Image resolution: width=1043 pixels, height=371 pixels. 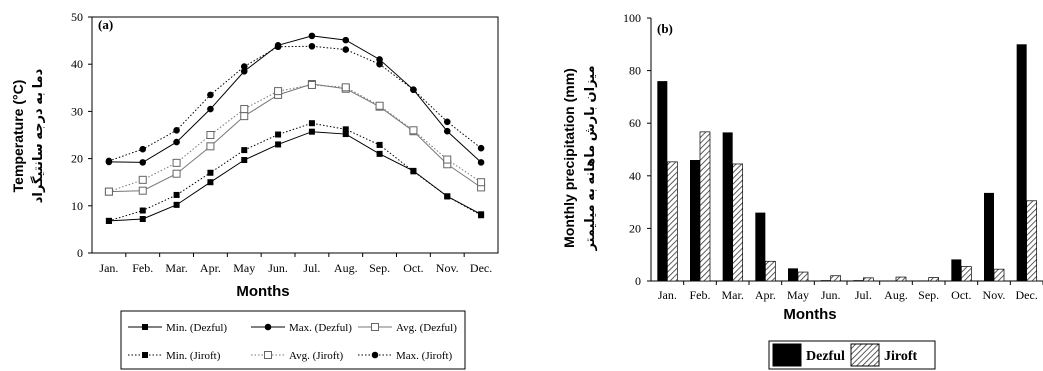 I want to click on legend-entry: Avg. (Jiroft), so click(x=297, y=356).